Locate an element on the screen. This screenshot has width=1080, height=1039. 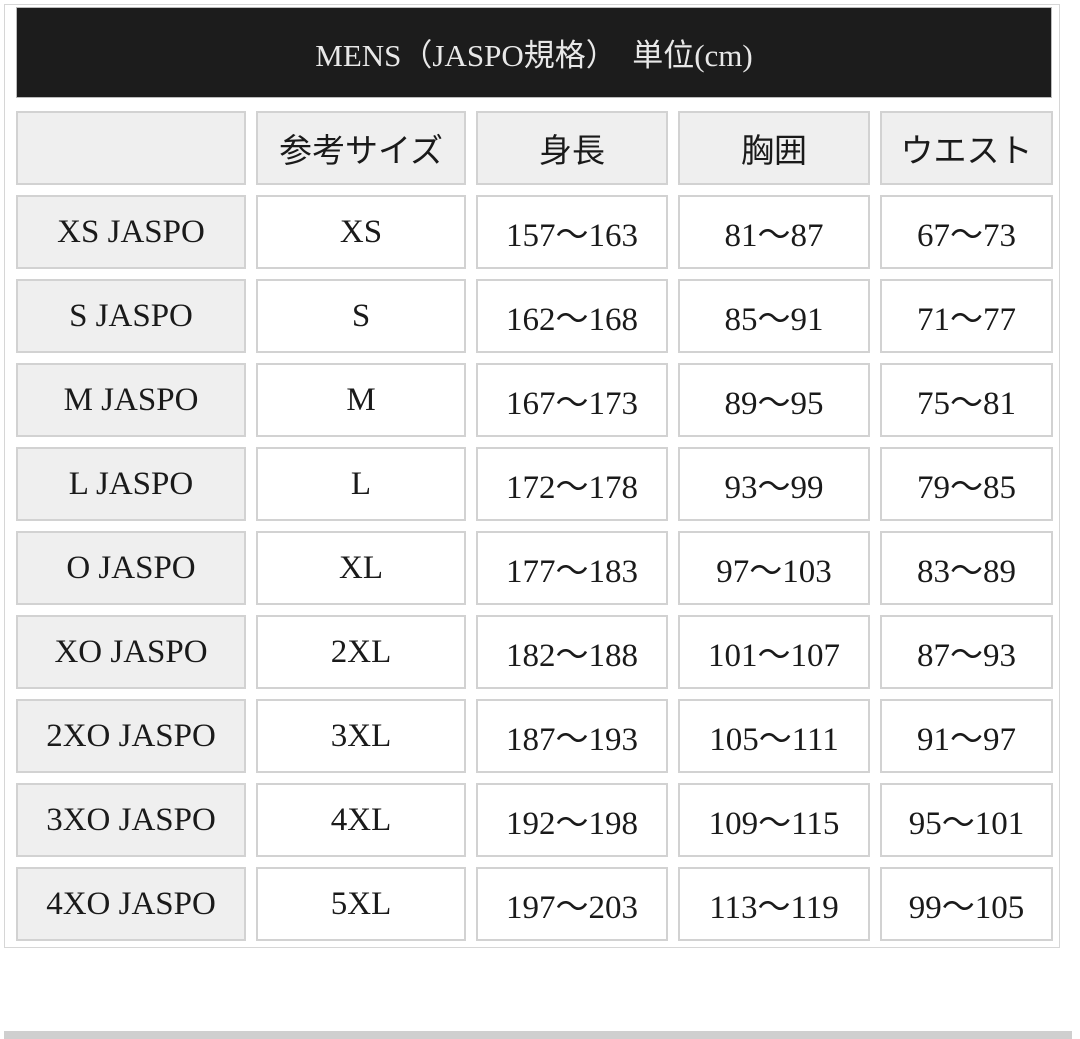
table-cell: 177〜183 is located at coordinates (572, 568).